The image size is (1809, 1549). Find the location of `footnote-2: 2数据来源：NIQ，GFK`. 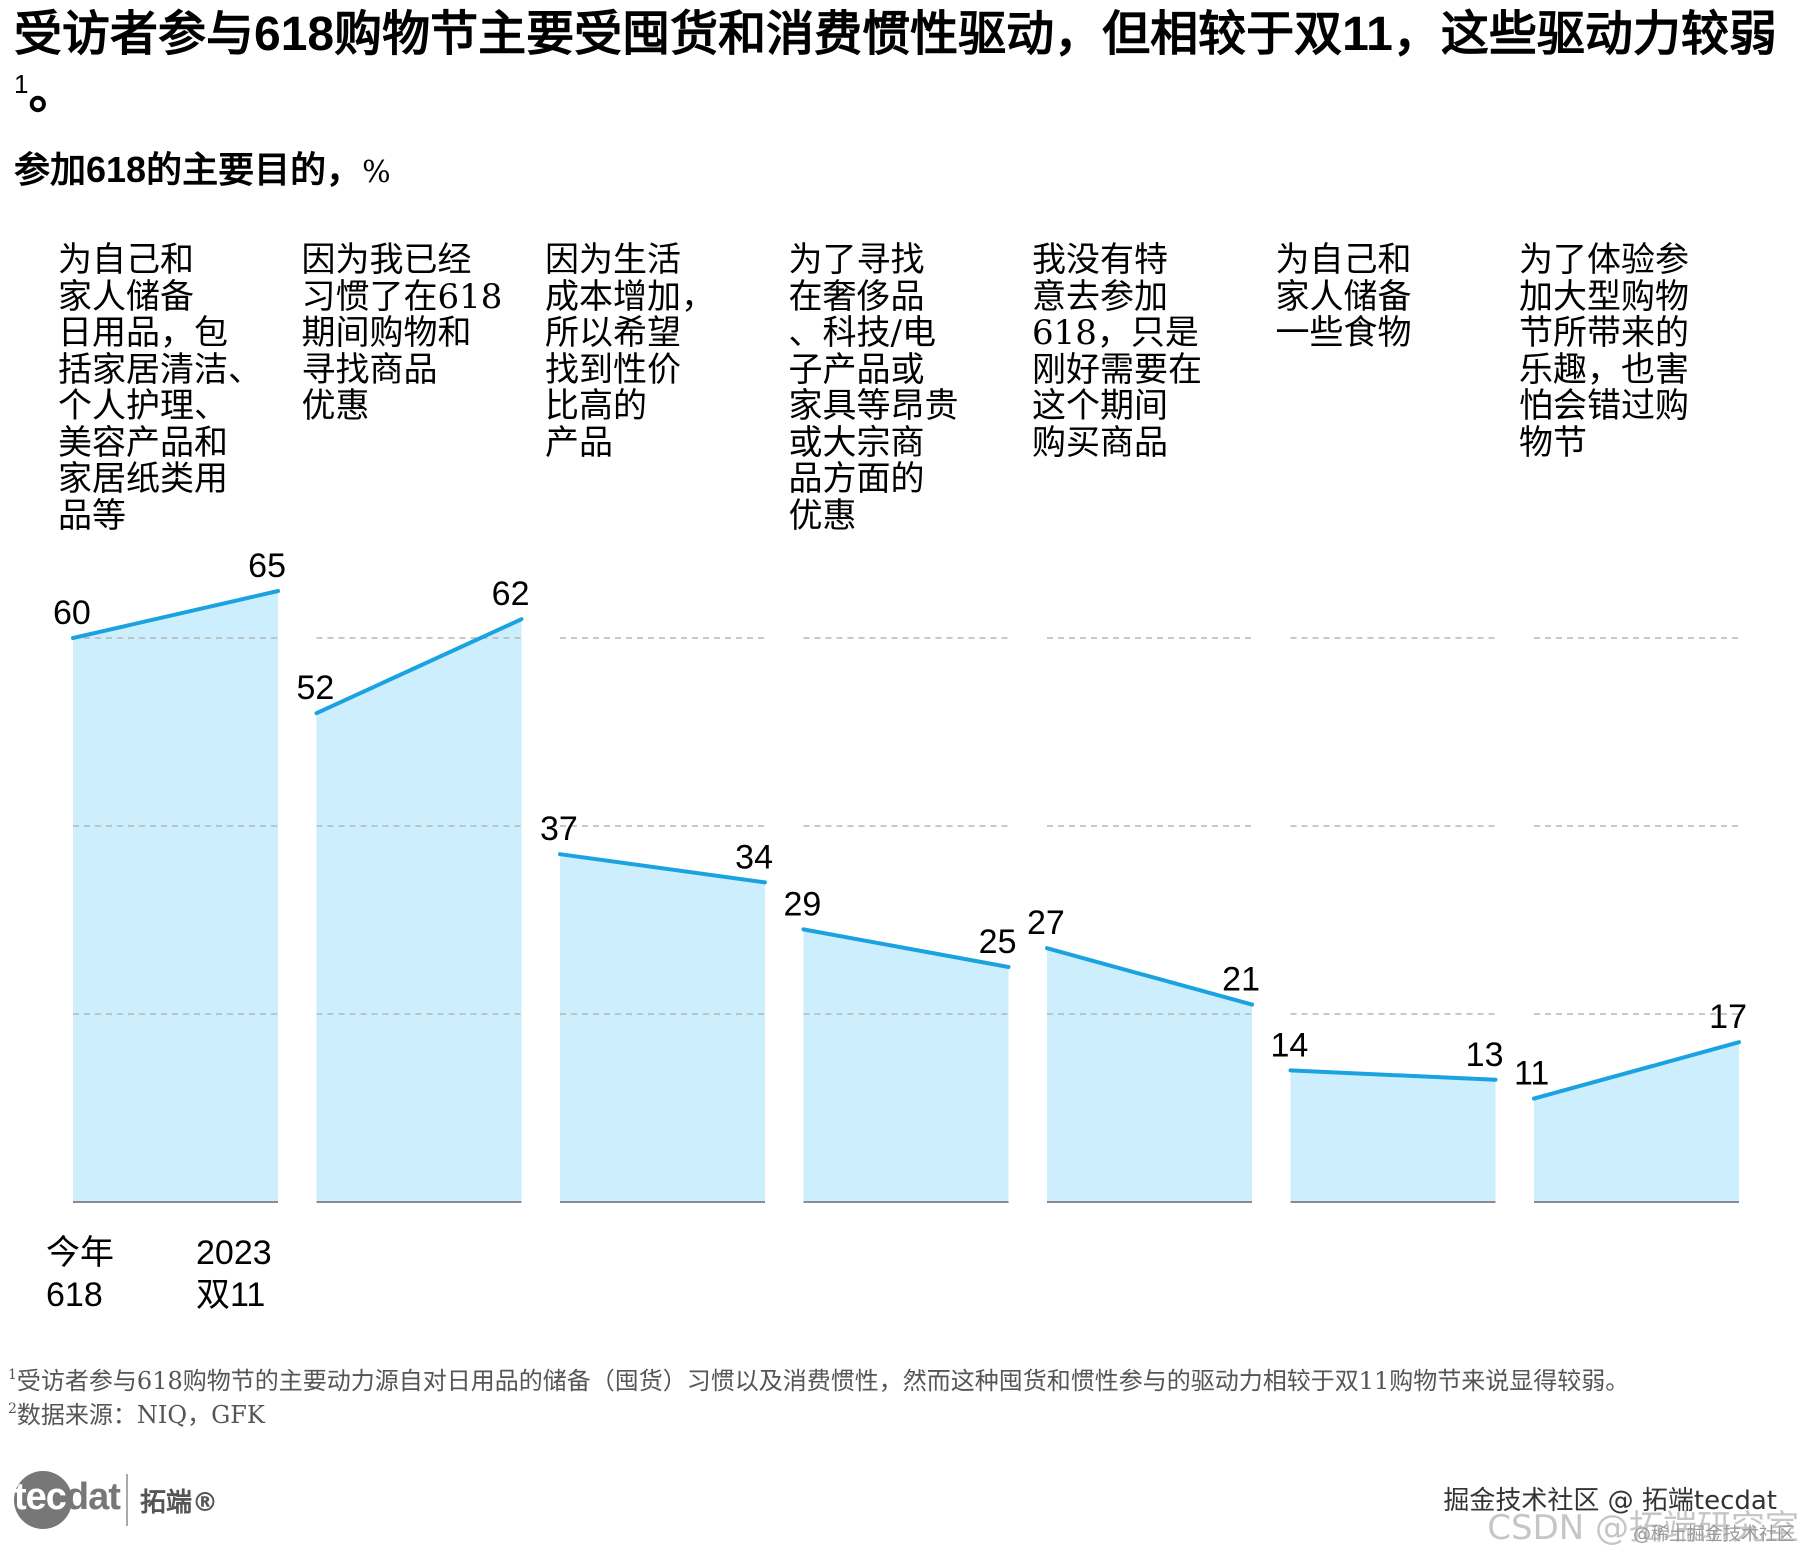

footnote-2: 2数据来源：NIQ，GFK is located at coordinates (898, 1415).